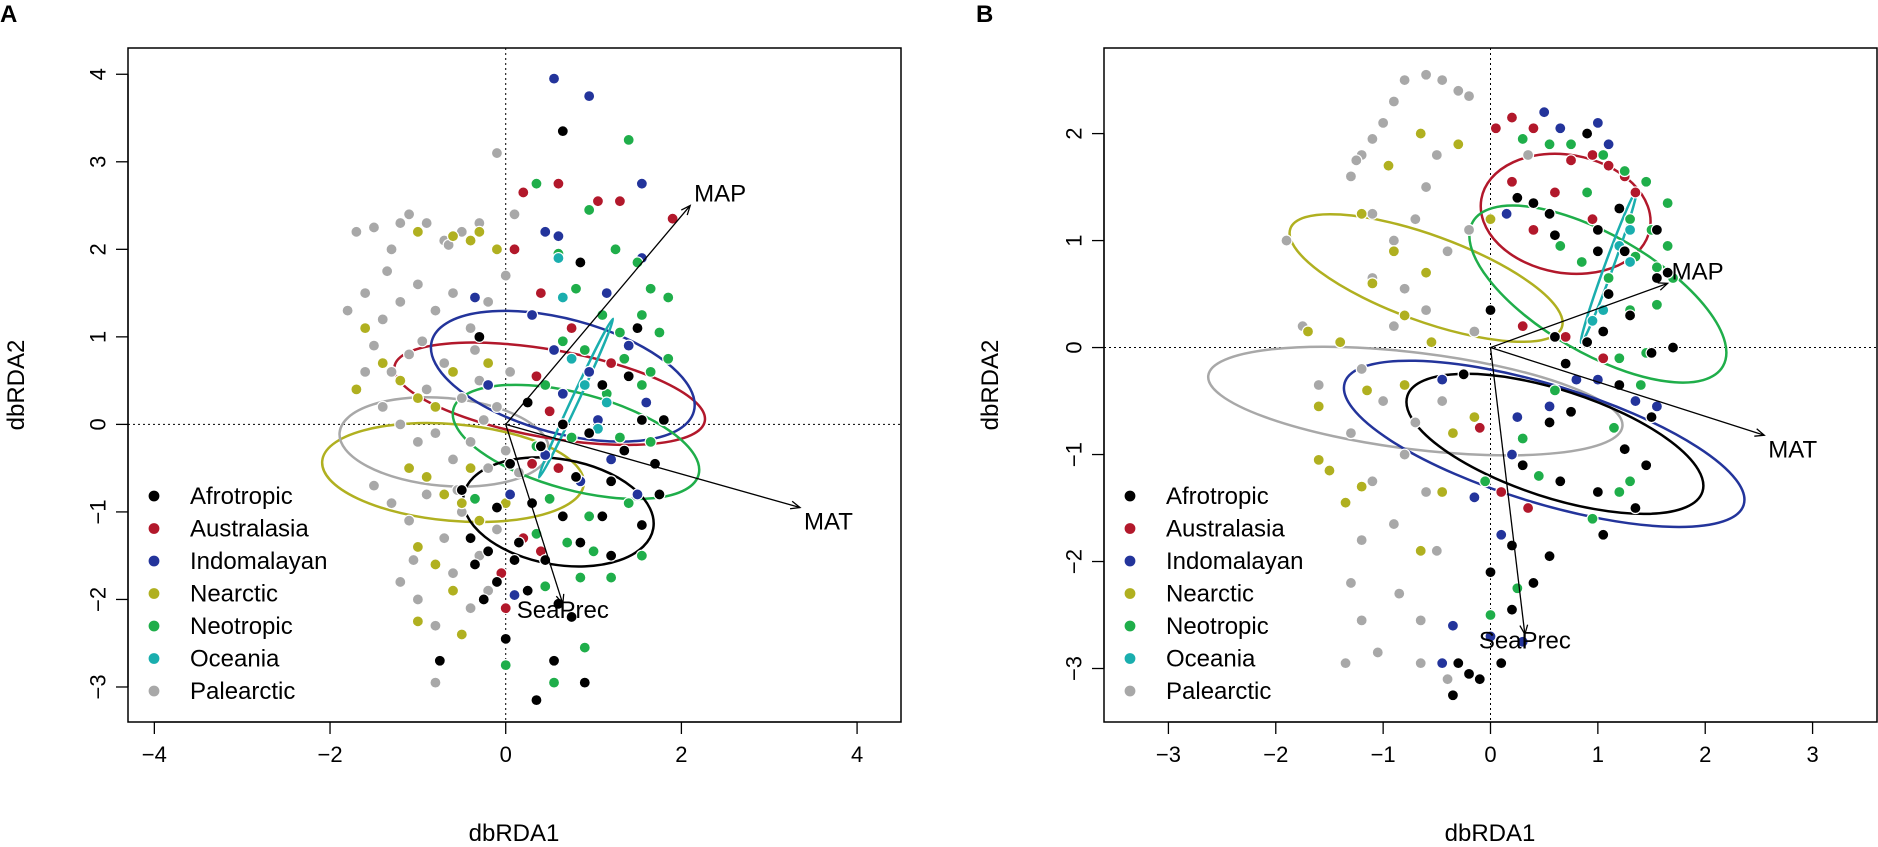  What do you see at coordinates (98, 74) in the screenshot?
I see `panel-a-y-tick-label: 4` at bounding box center [98, 74].